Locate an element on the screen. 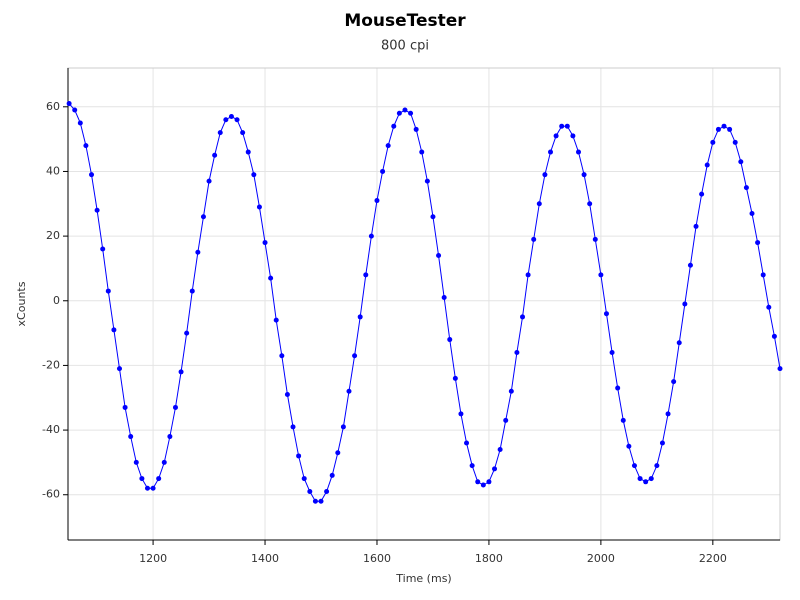 This screenshot has width=800, height=600. y-tick-label: -40 is located at coordinates (51, 429).